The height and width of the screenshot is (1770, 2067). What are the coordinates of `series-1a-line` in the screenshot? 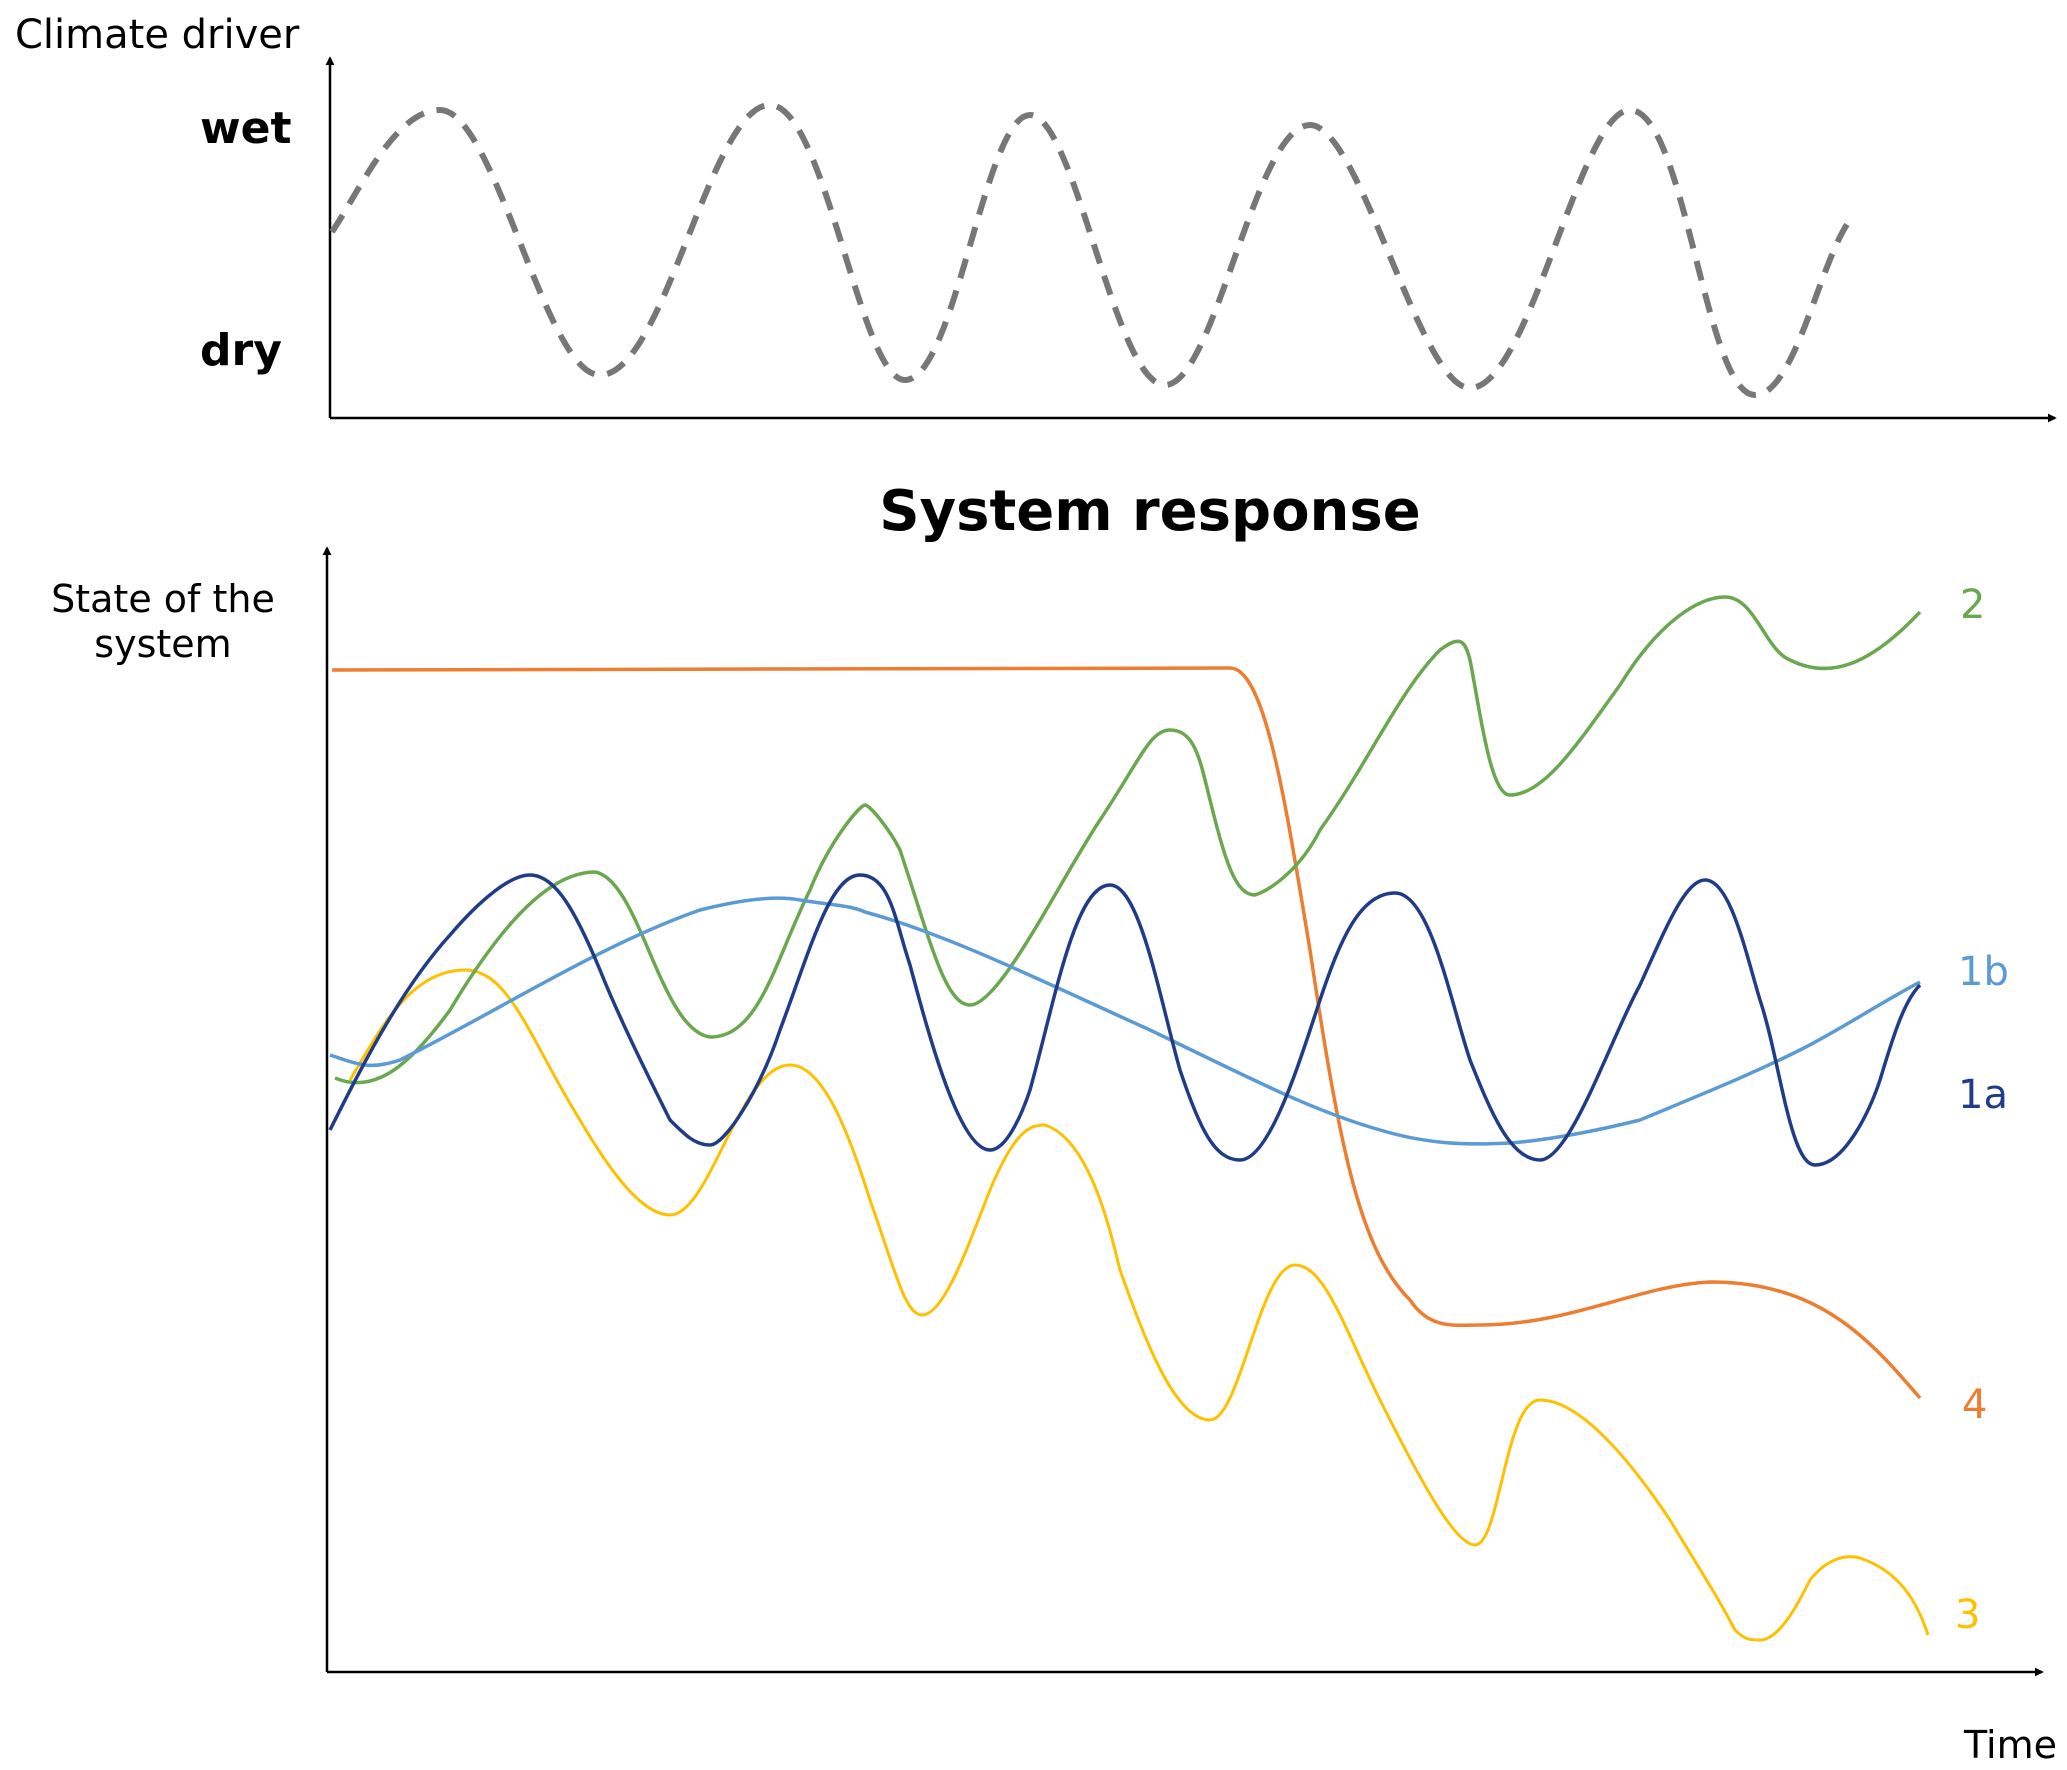 It's located at (1125, 1020).